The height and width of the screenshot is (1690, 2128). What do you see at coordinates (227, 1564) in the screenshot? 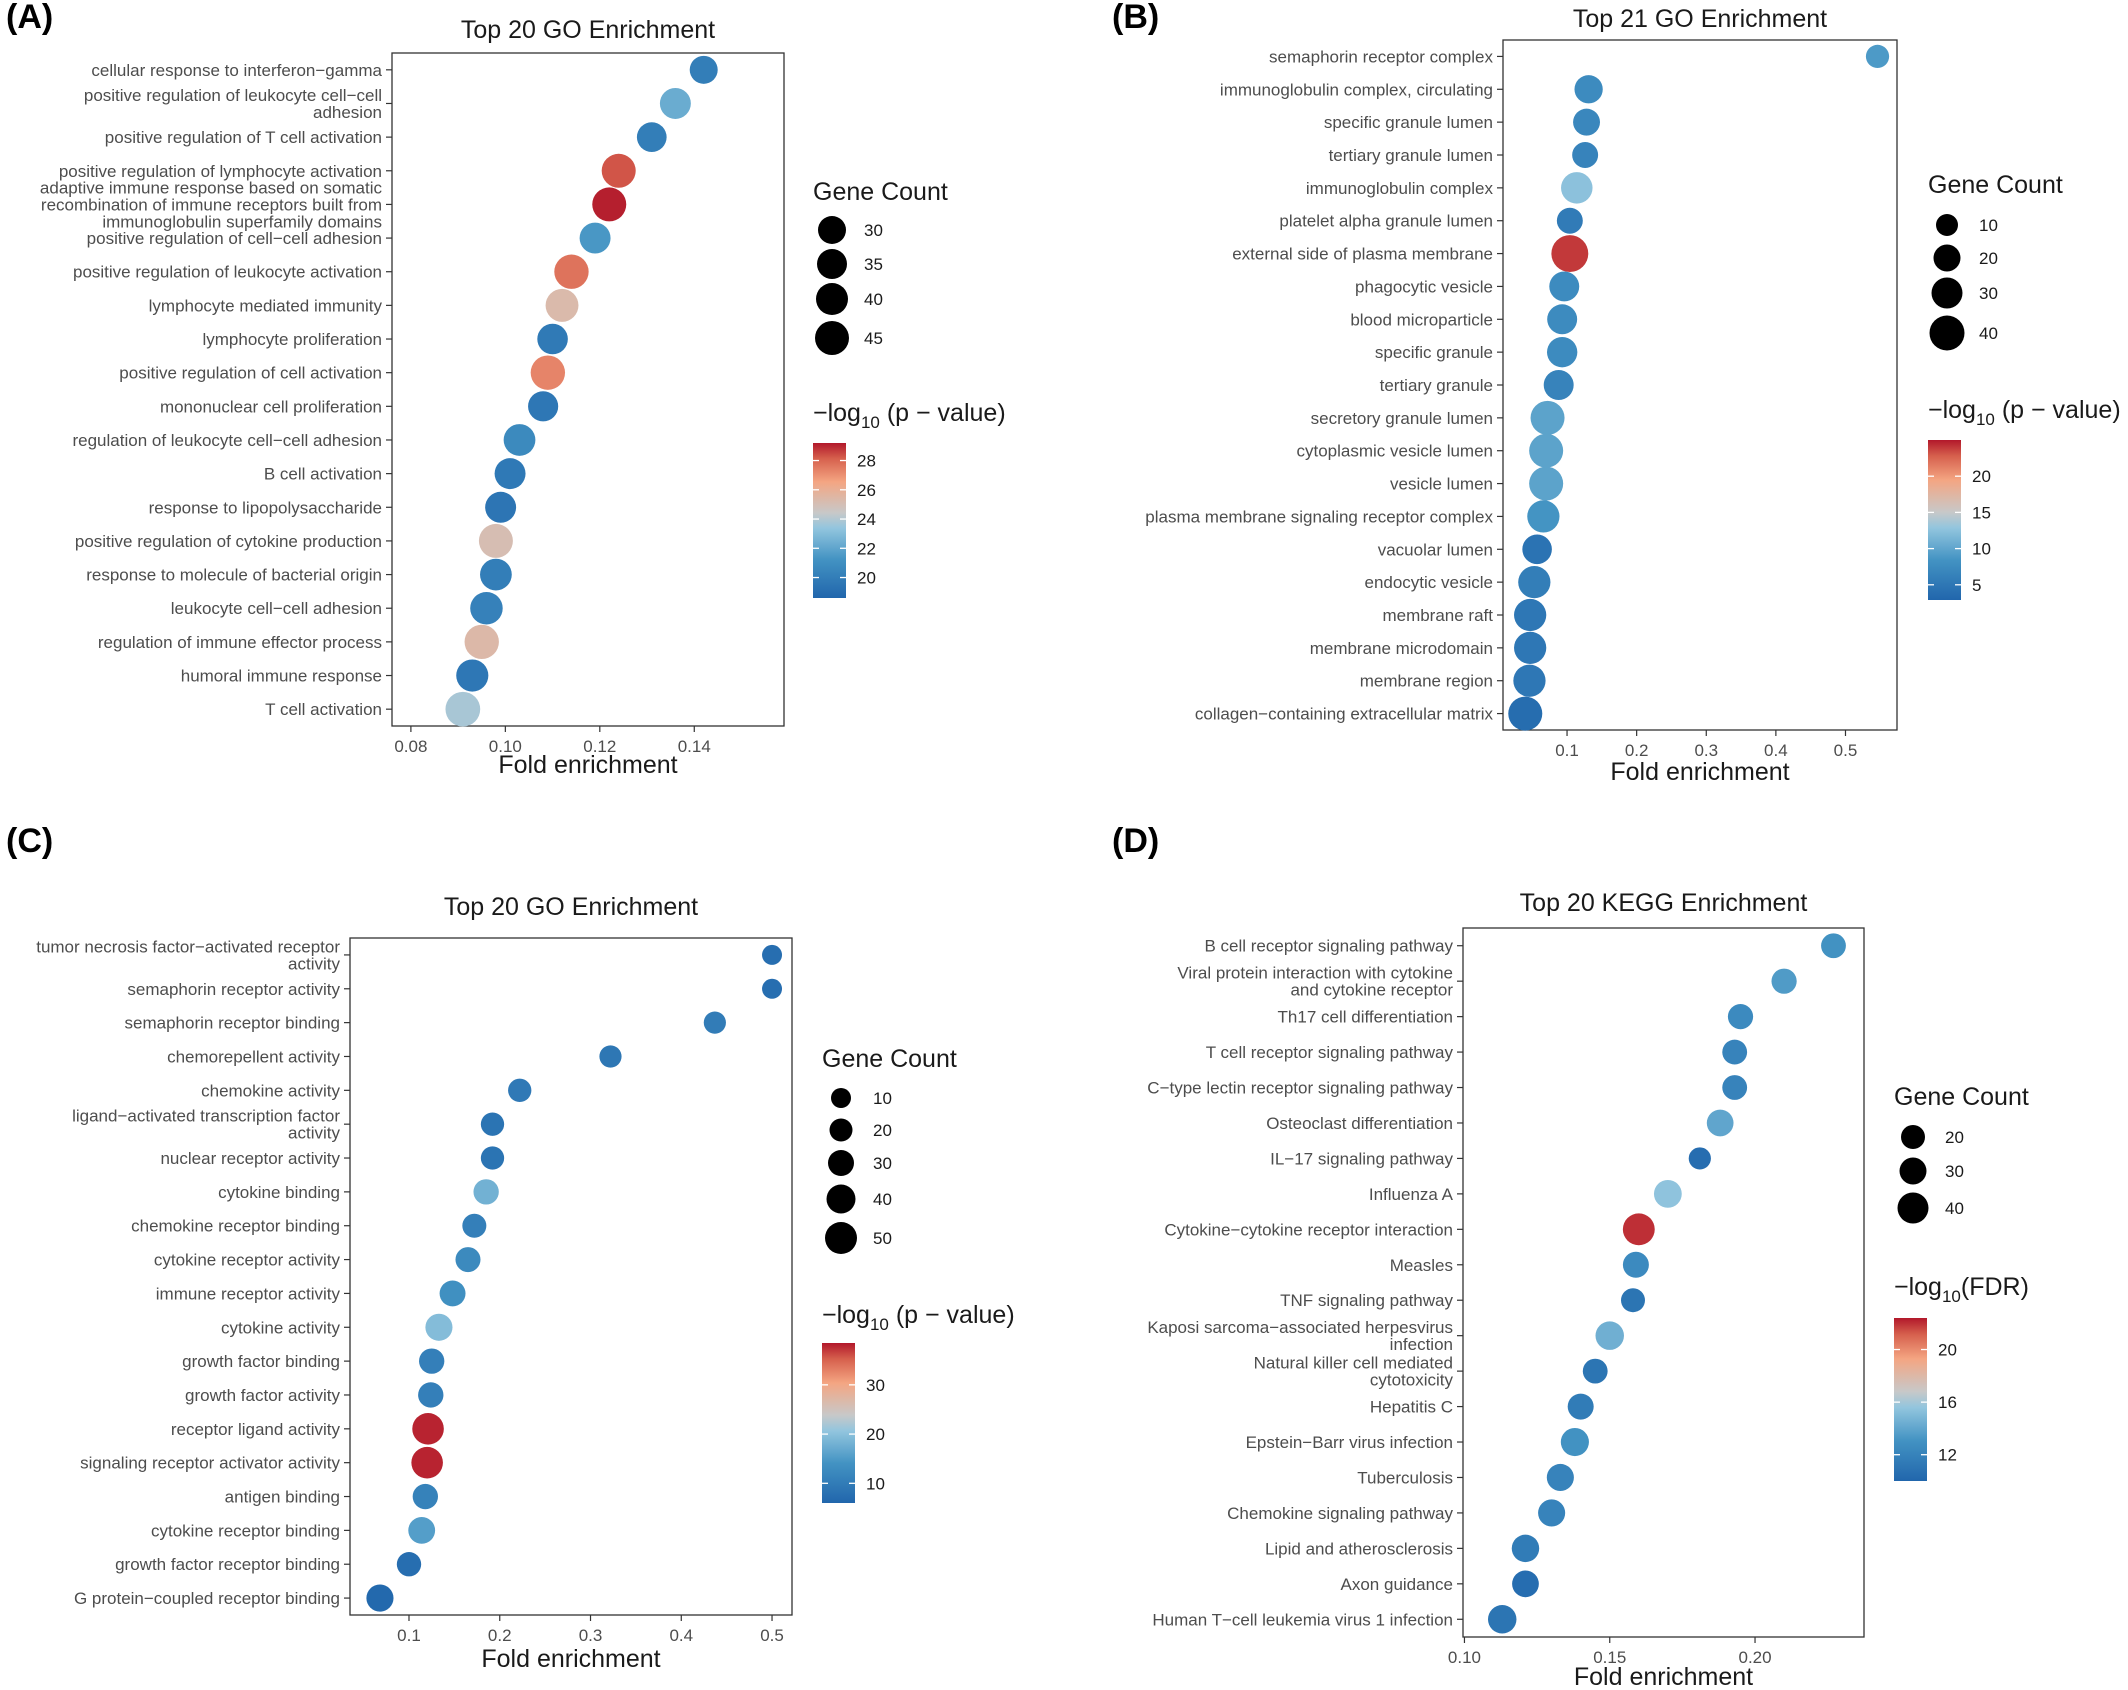
I see `category-label: growth factor receptor binding` at bounding box center [227, 1564].